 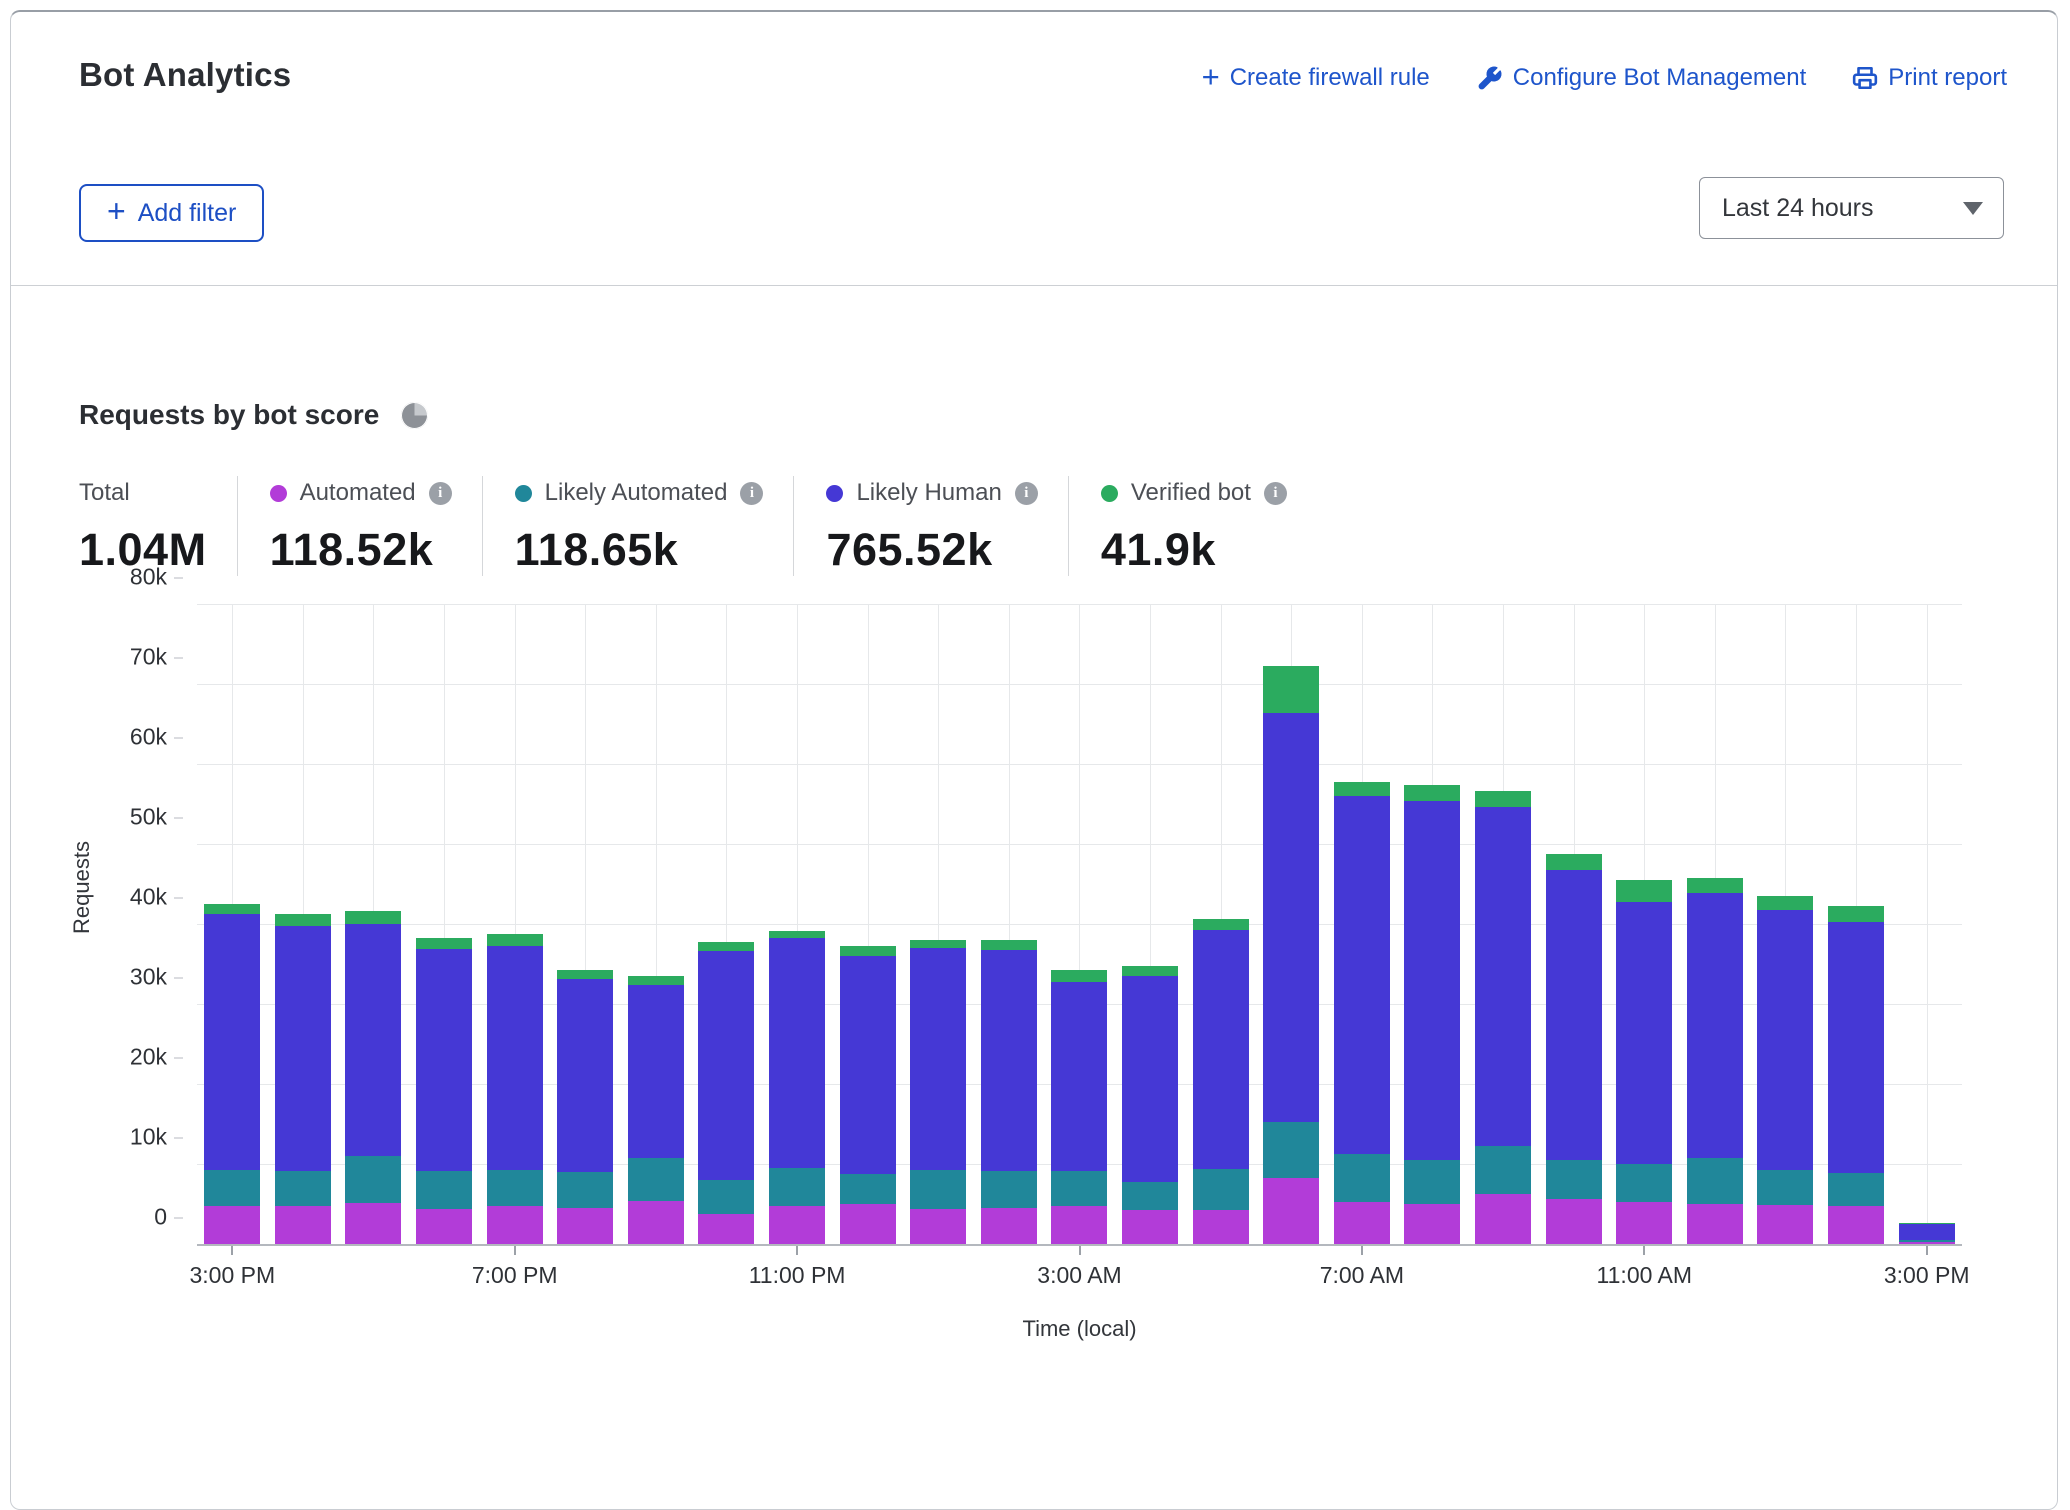 I want to click on add-filter-button: + Add filter, so click(x=172, y=213).